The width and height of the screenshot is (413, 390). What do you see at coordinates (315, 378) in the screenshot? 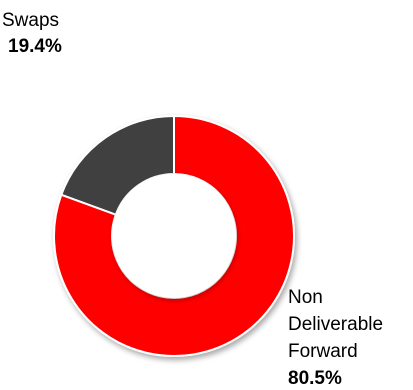
I see `slice-value-ndf: 80.5%` at bounding box center [315, 378].